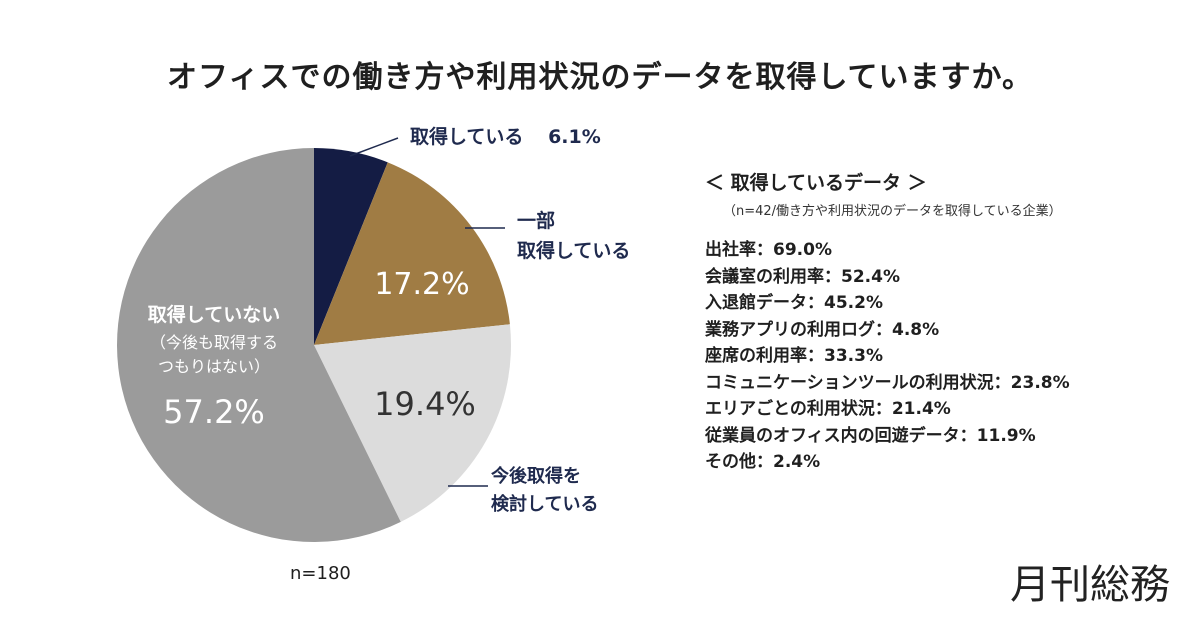 The height and width of the screenshot is (628, 1200). What do you see at coordinates (425, 404) in the screenshot?
I see `slice-label-considering: 19.4%` at bounding box center [425, 404].